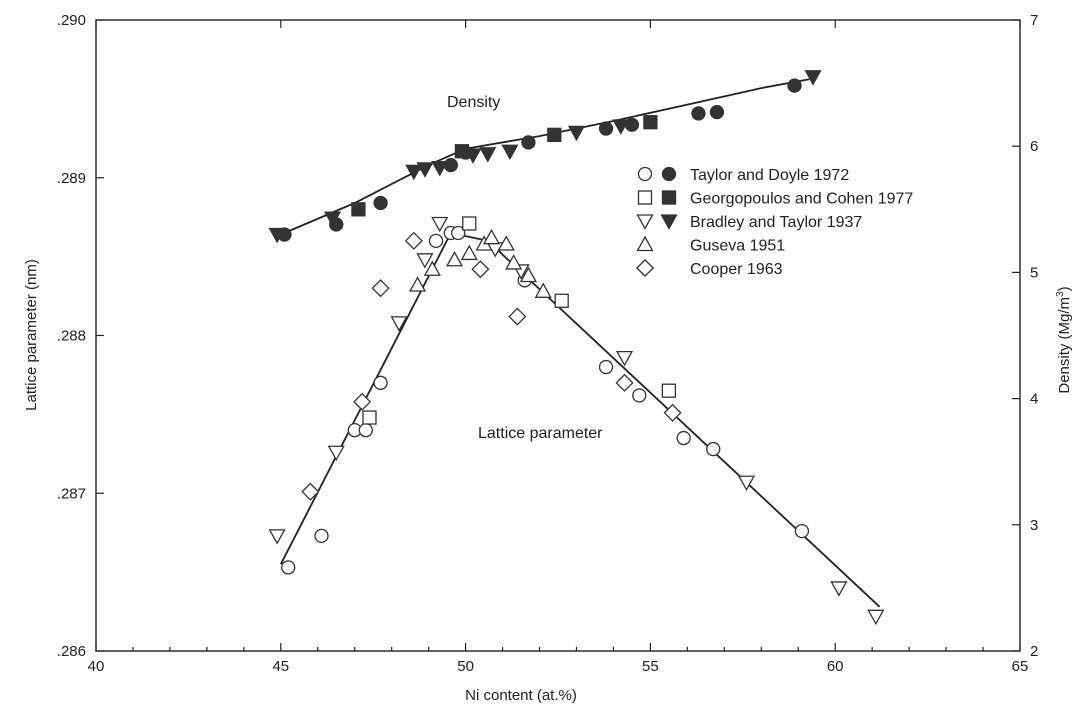 This screenshot has height=710, width=1079. What do you see at coordinates (645, 268) in the screenshot?
I see `legend-open-diamond-icon` at bounding box center [645, 268].